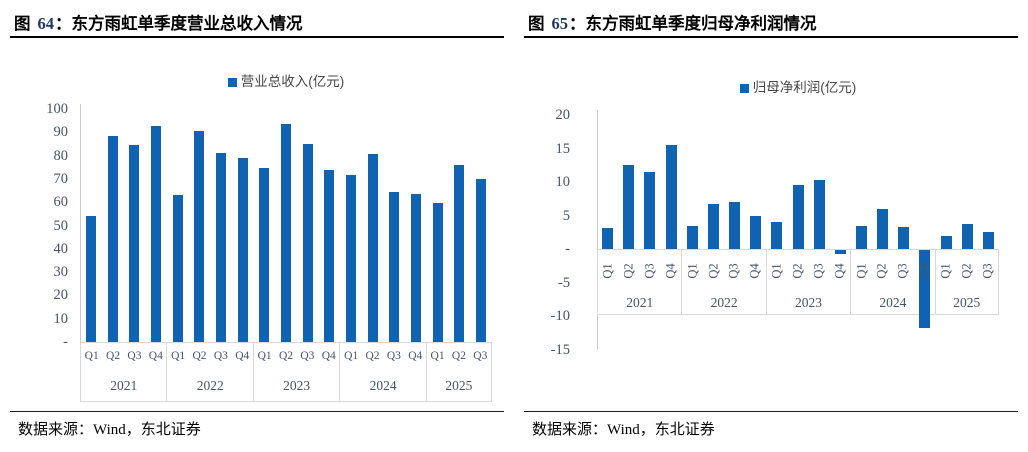  What do you see at coordinates (329, 255) in the screenshot?
I see `bar-2023-Q4` at bounding box center [329, 255].